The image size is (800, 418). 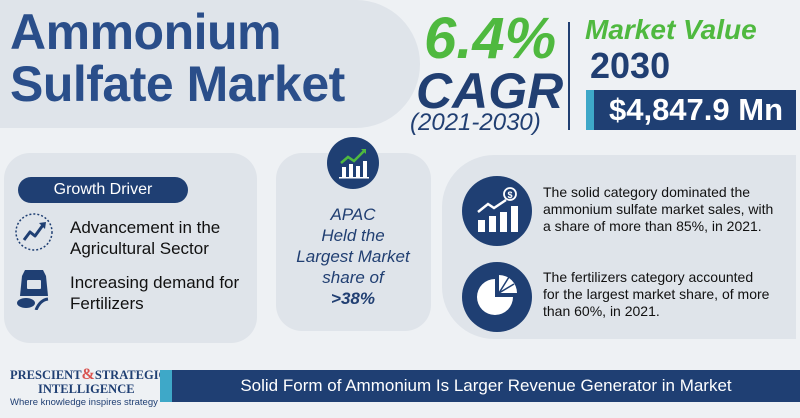 I want to click on bar-chart-icon, so click(x=353, y=163).